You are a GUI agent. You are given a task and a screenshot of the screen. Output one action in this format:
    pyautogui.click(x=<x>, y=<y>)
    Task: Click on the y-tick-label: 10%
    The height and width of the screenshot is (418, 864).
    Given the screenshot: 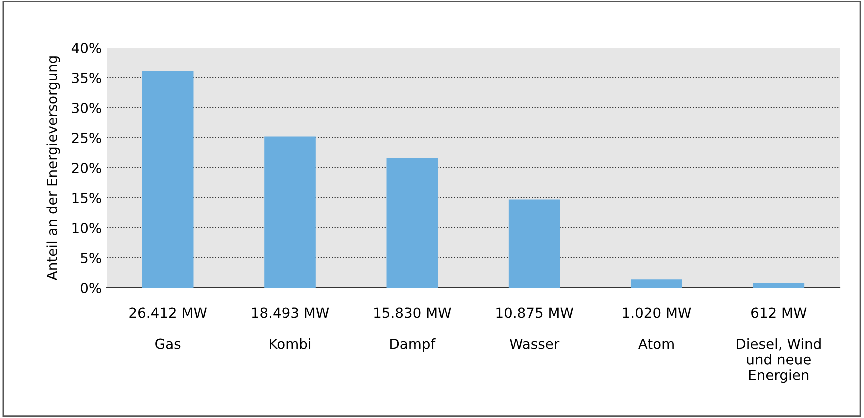 What is the action you would take?
    pyautogui.click(x=87, y=228)
    